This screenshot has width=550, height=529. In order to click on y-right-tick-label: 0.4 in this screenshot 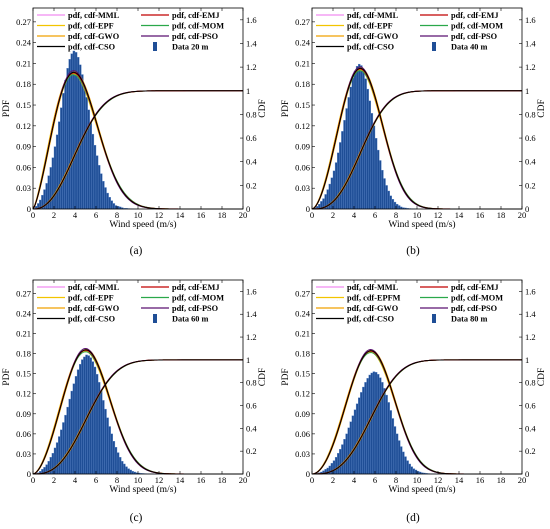, I will do `click(251, 162)`.